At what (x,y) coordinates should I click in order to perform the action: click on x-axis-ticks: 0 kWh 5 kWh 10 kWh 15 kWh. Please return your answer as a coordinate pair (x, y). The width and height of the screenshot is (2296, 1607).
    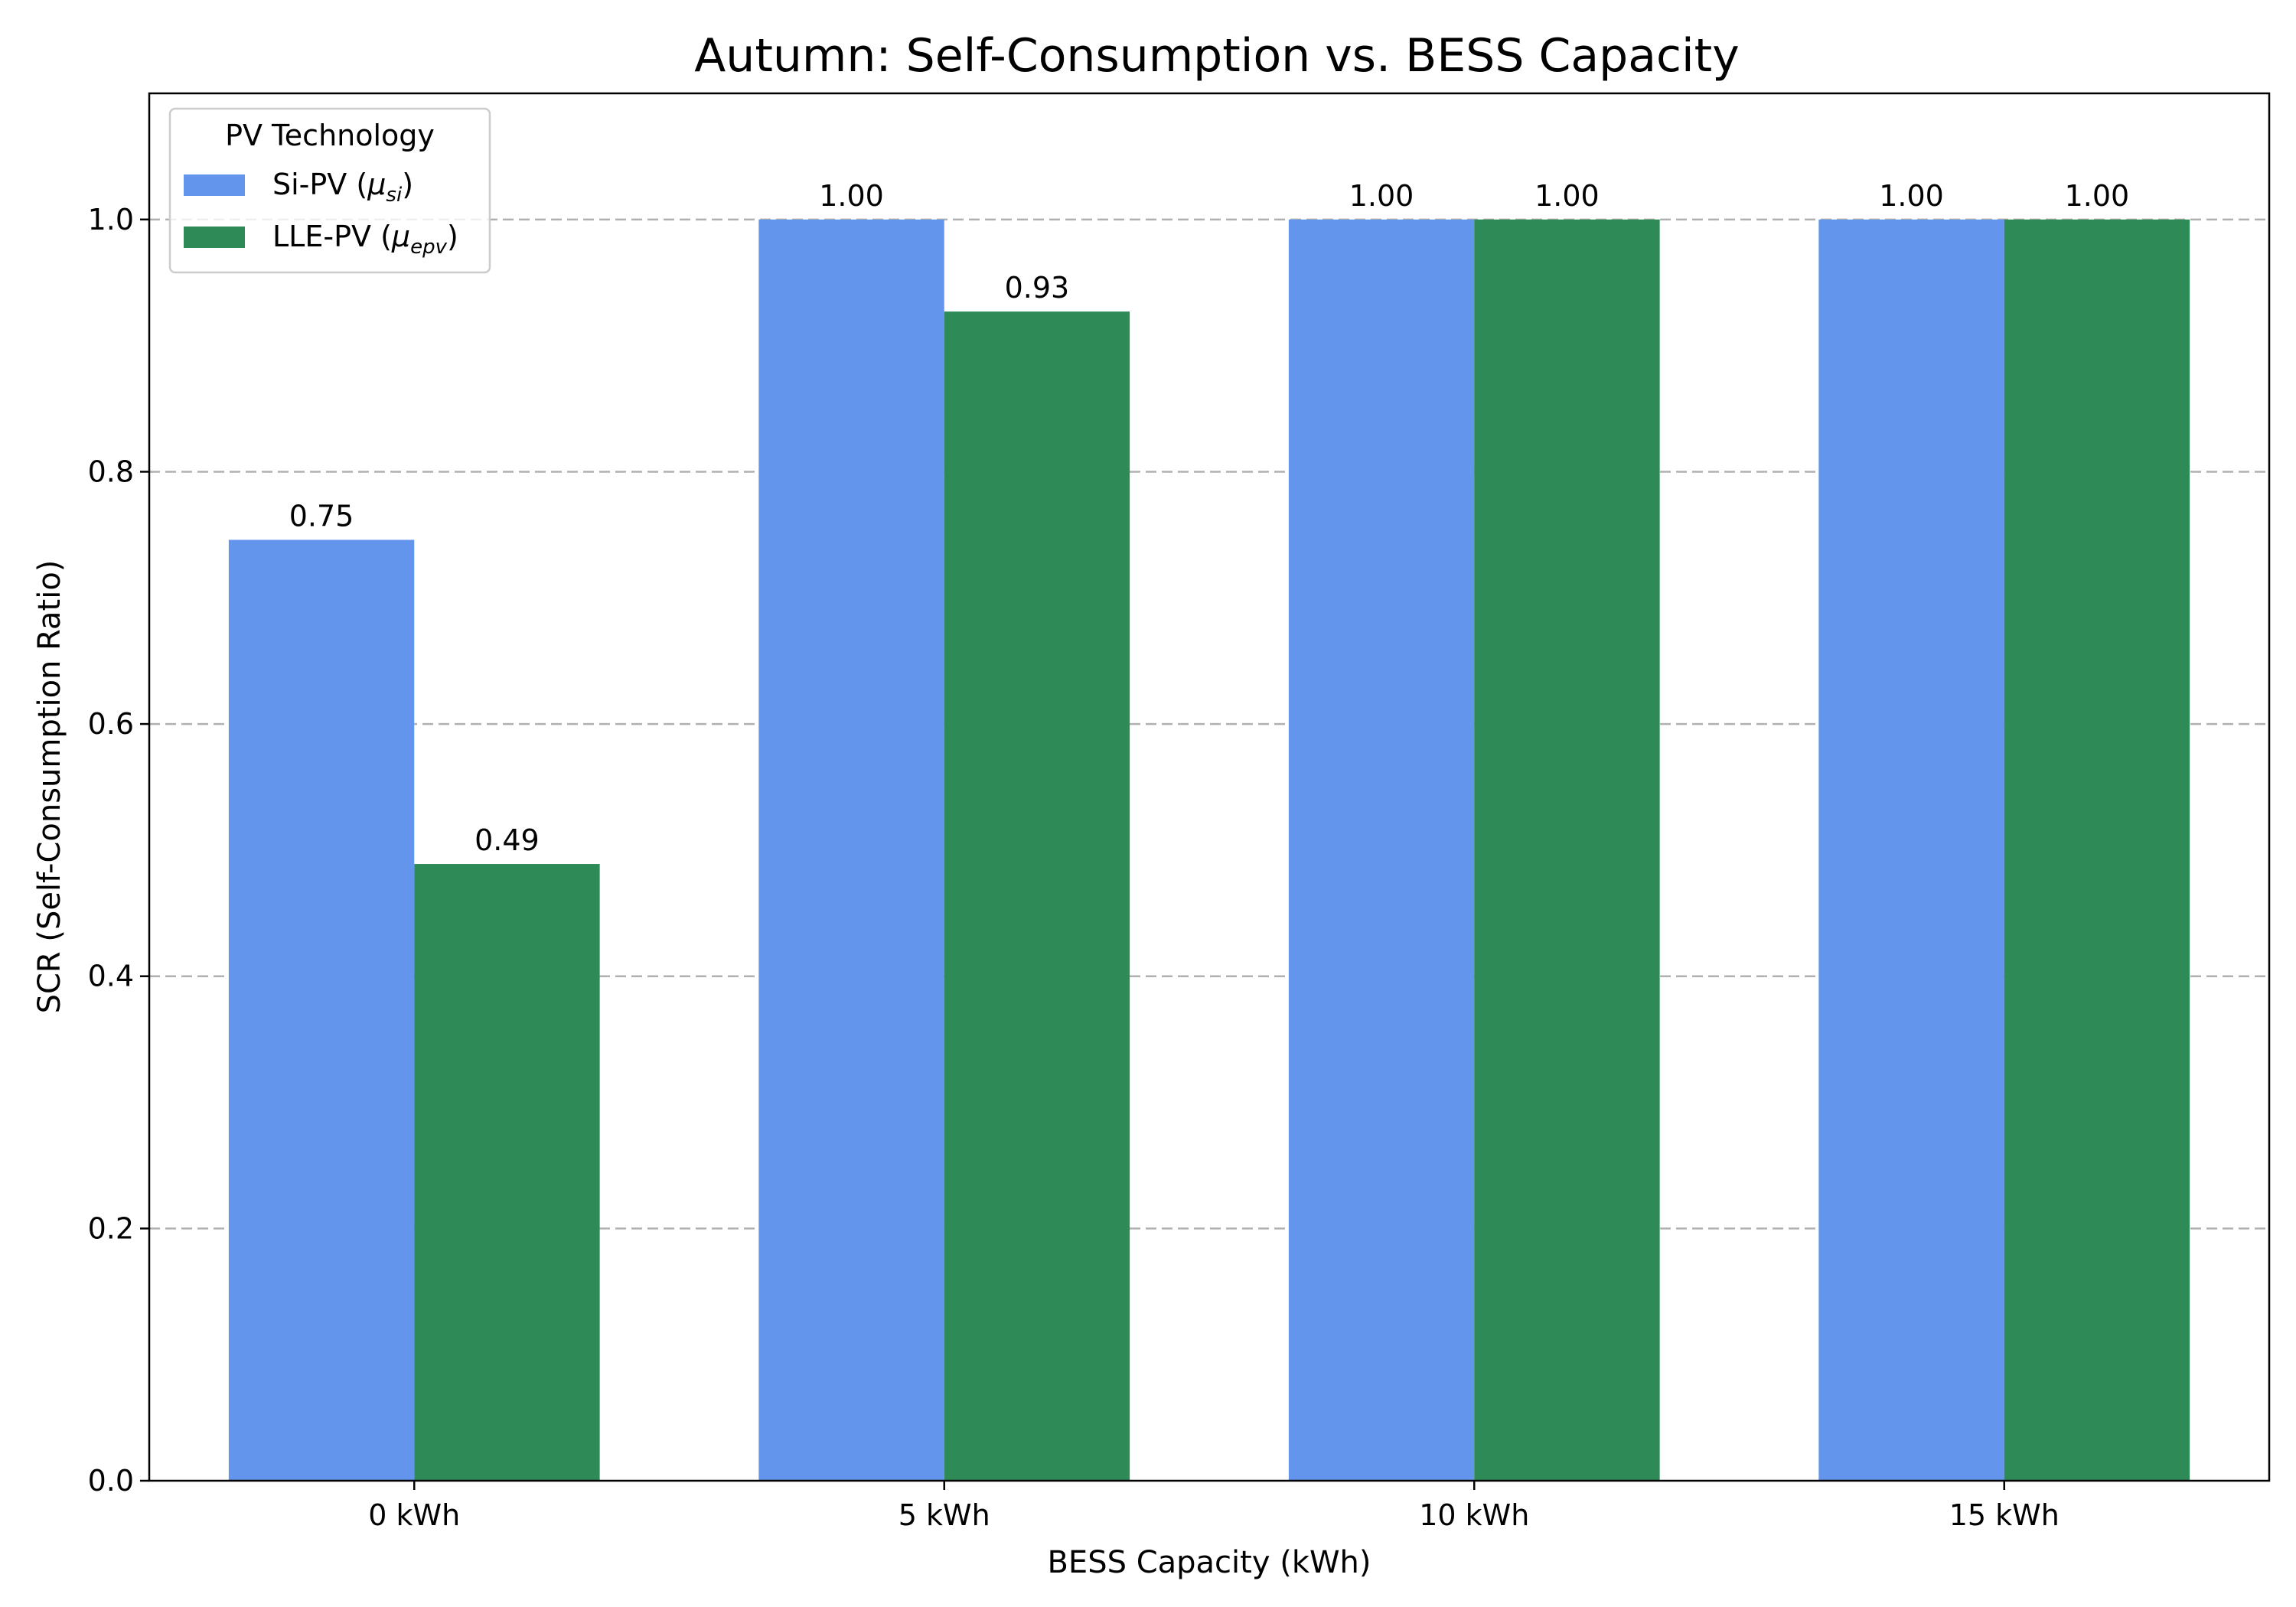
    Looking at the image, I should click on (1214, 1506).